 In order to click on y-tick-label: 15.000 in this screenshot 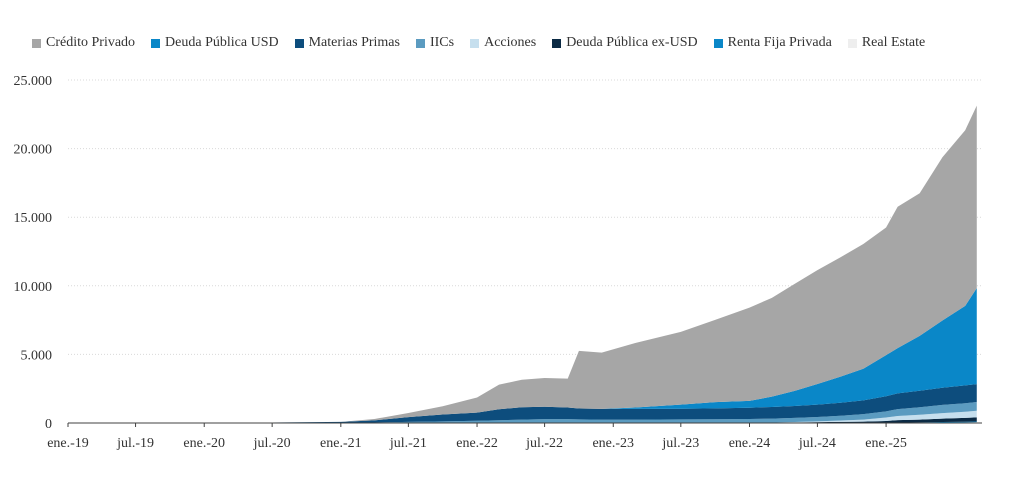, I will do `click(33, 218)`.